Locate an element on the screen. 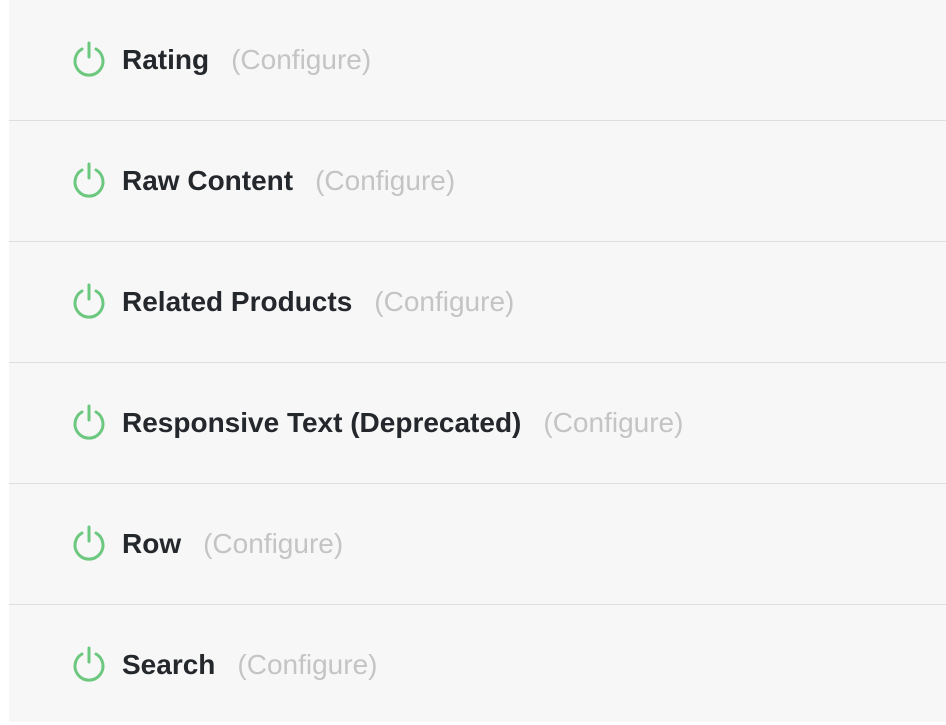  item-name: Related Products is located at coordinates (237, 301).